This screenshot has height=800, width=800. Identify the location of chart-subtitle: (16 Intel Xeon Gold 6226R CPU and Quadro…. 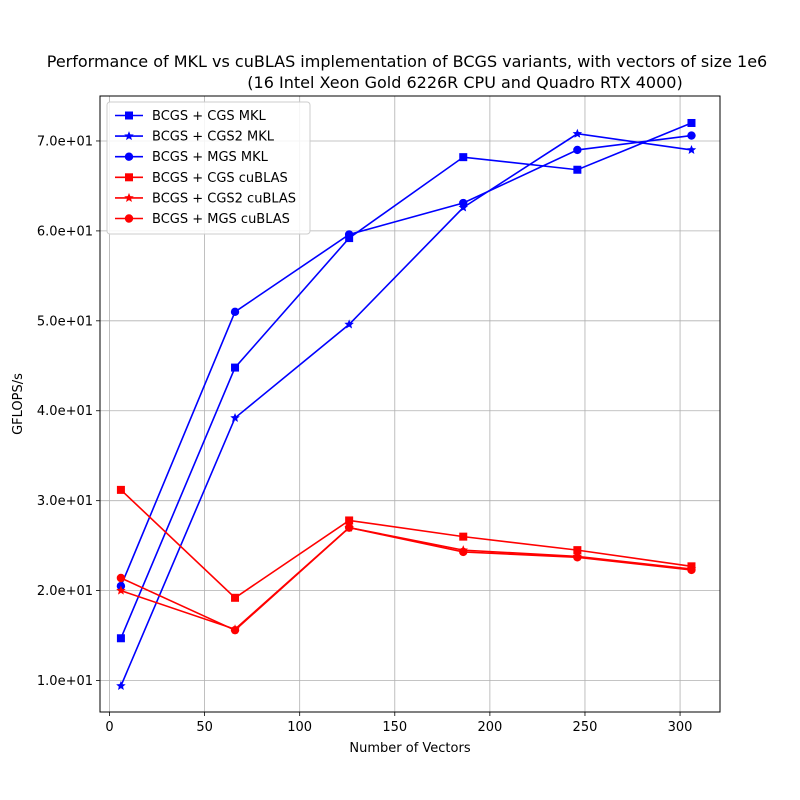
(464, 82).